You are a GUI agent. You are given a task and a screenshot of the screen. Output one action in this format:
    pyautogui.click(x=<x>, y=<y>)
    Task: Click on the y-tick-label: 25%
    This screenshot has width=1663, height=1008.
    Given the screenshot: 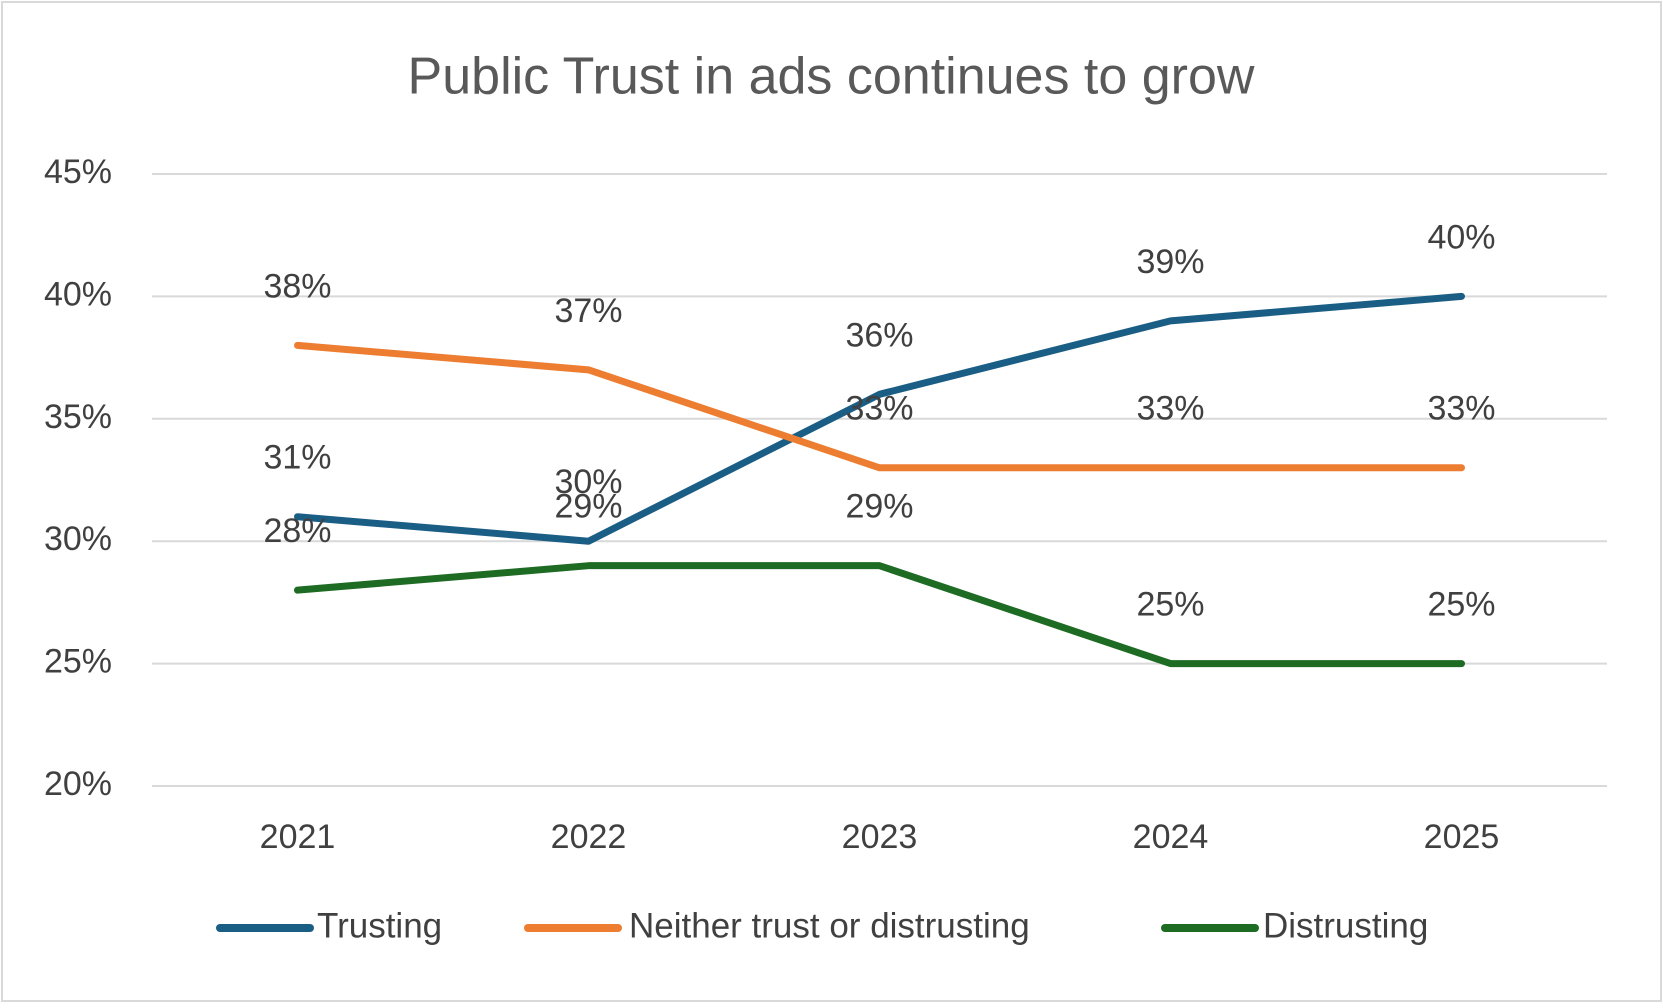 What is the action you would take?
    pyautogui.click(x=78, y=662)
    